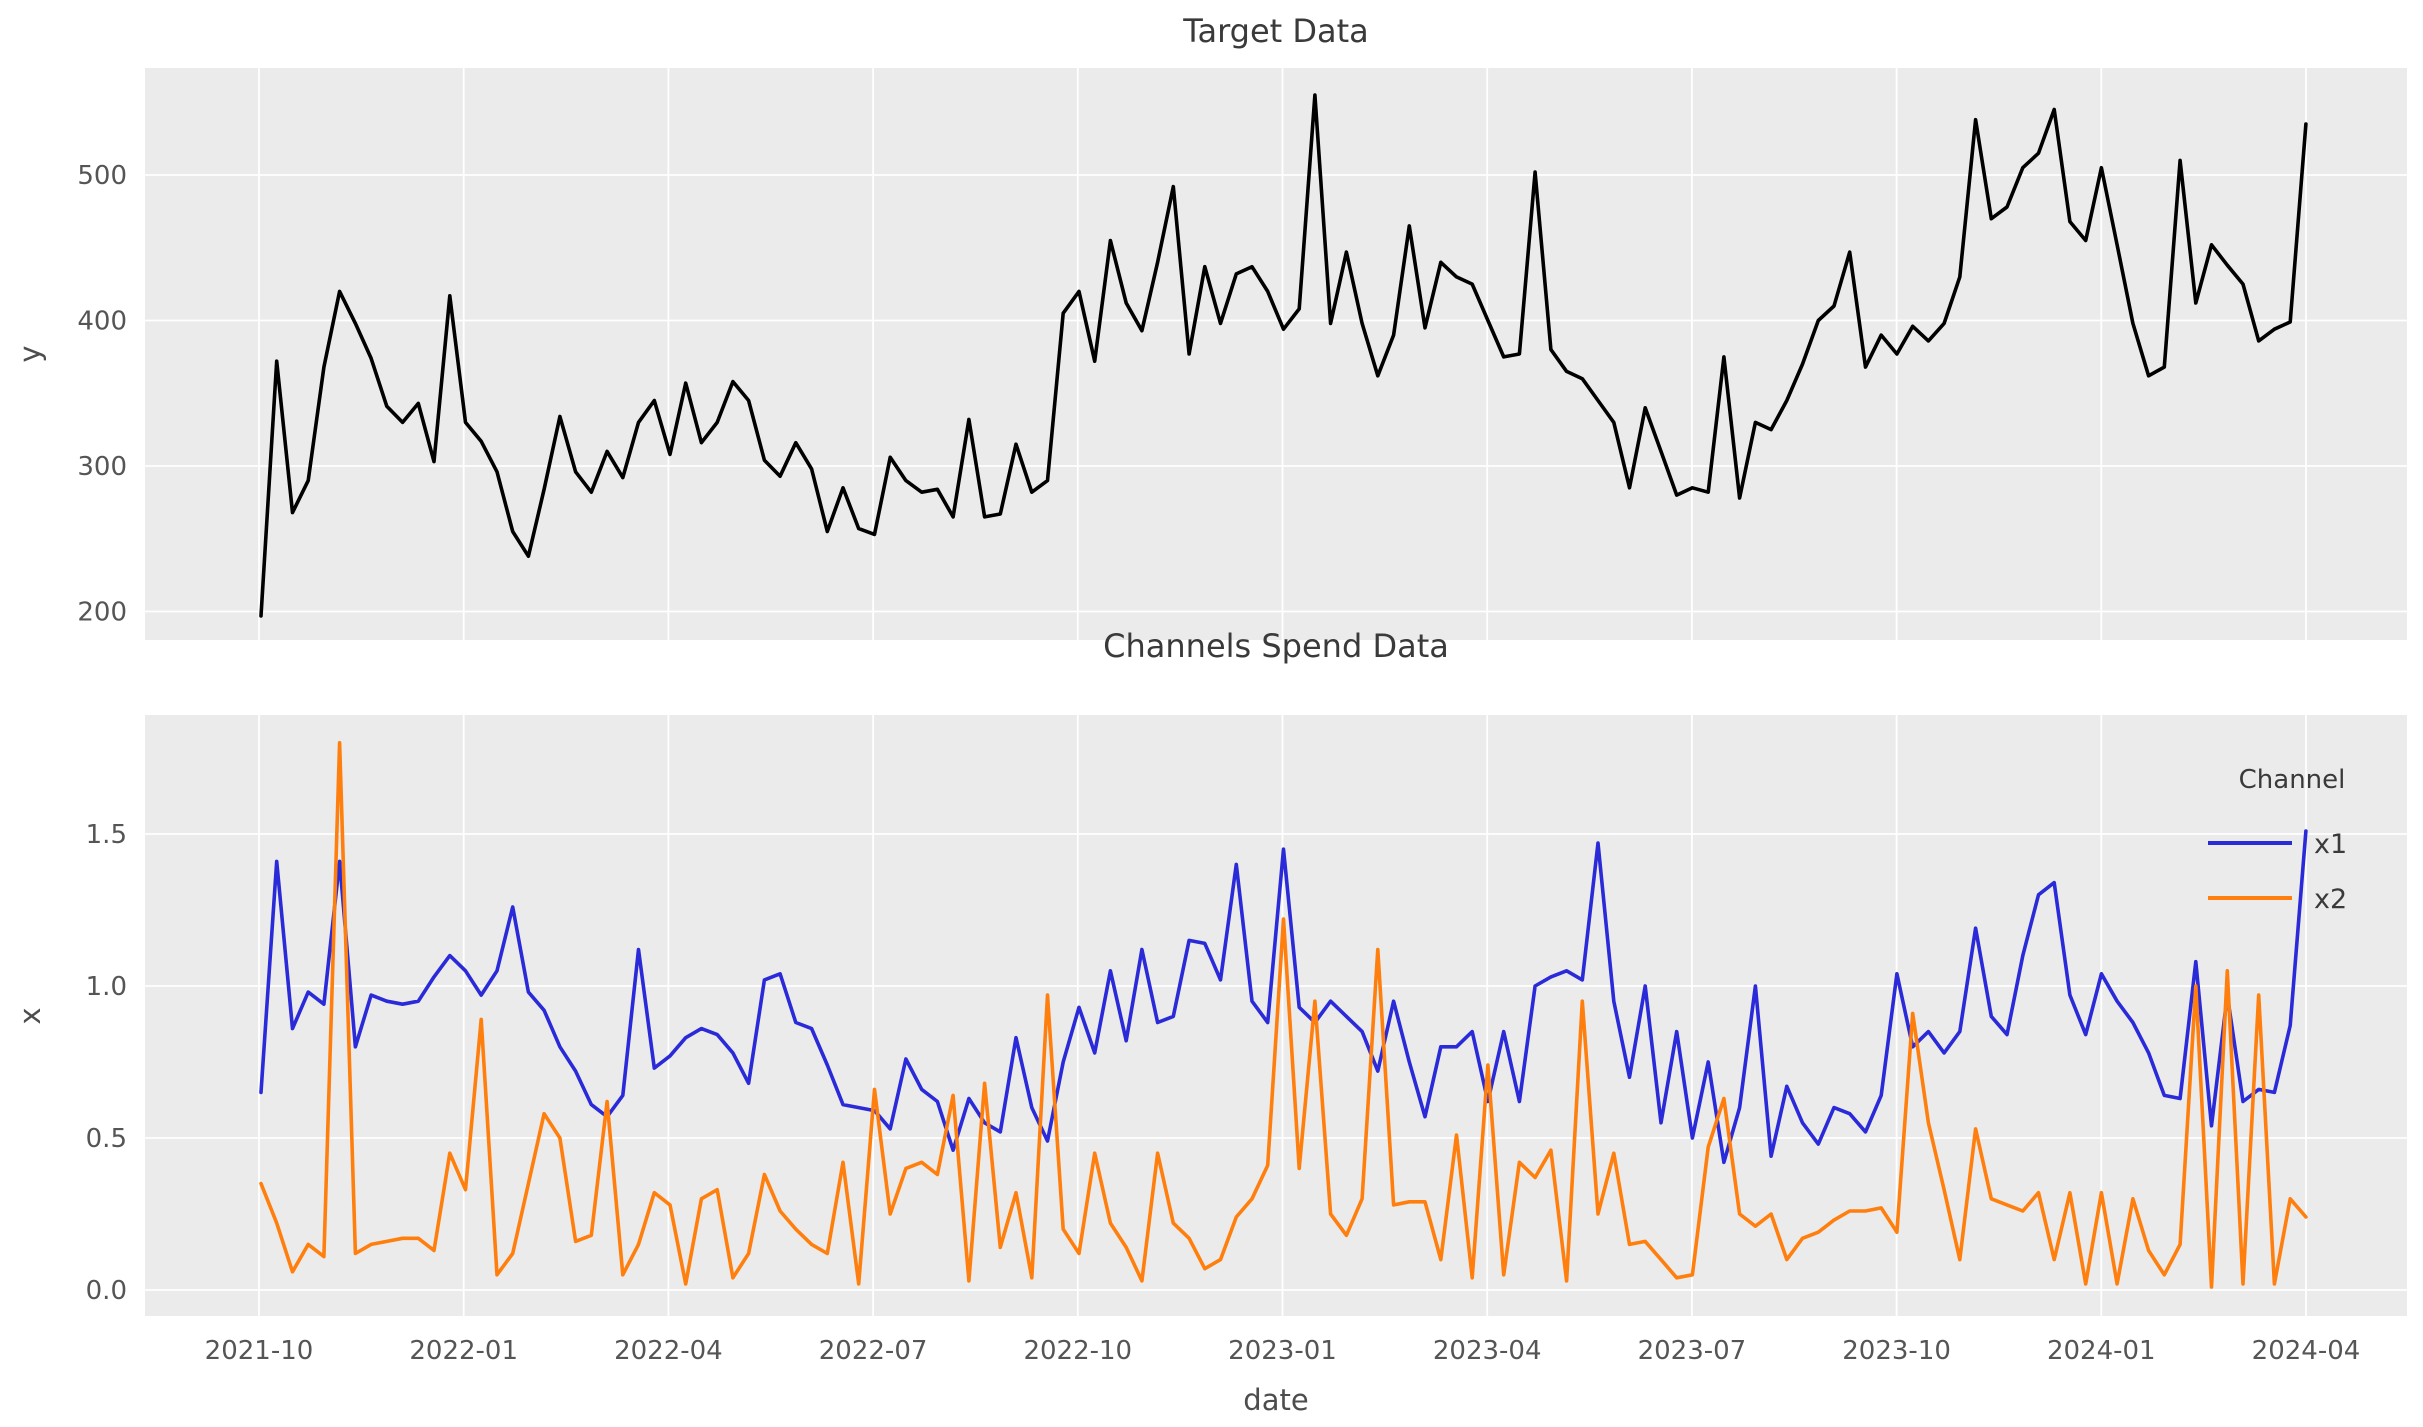 This screenshot has height=1427, width=2423. What do you see at coordinates (2306, 1351) in the screenshot?
I see `x-tick-label: 2024-04` at bounding box center [2306, 1351].